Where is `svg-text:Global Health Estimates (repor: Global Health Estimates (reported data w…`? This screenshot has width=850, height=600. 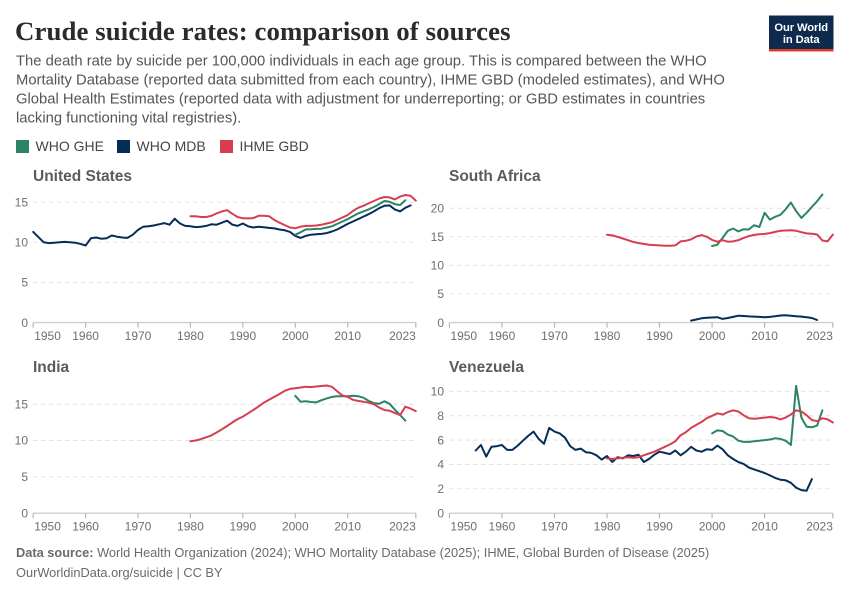
svg-text:Global Health Estimates (repor: Global Health Estimates (reported data w… is located at coordinates (360, 100).